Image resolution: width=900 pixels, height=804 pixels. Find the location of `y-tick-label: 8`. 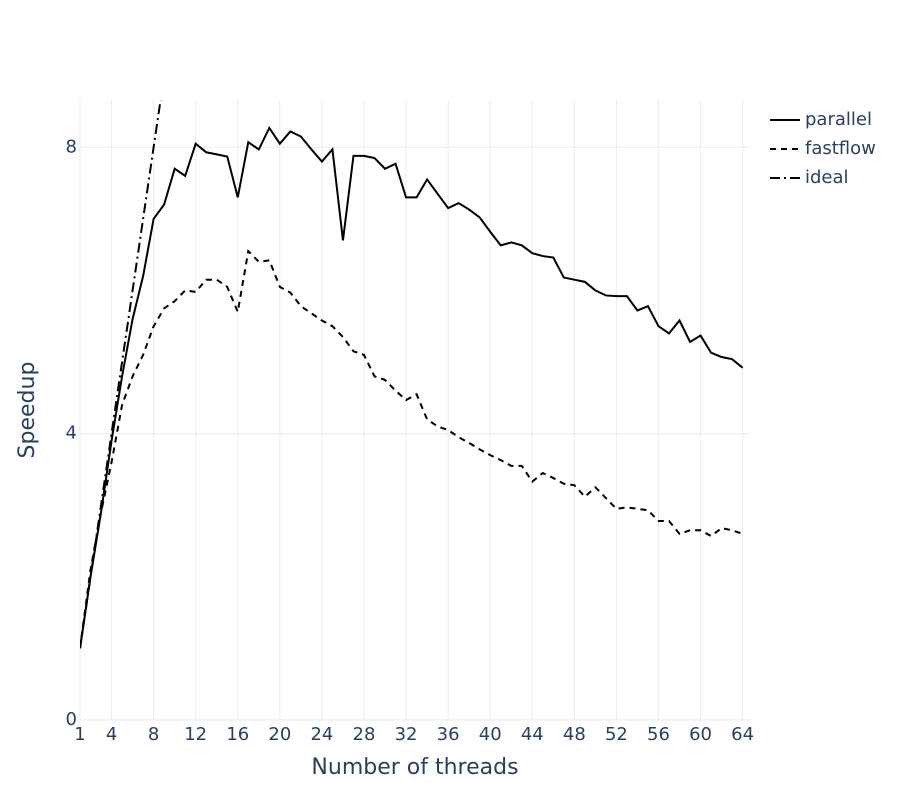

y-tick-label: 8 is located at coordinates (71, 146).